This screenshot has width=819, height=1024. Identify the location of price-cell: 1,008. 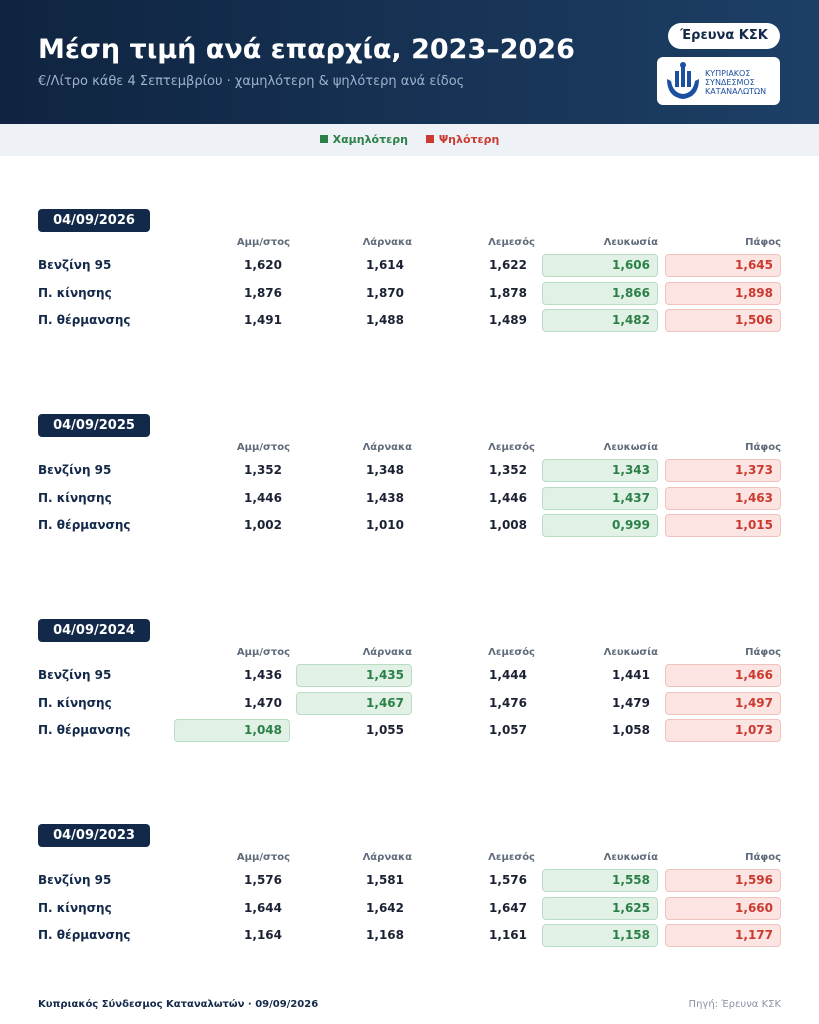
(508, 525).